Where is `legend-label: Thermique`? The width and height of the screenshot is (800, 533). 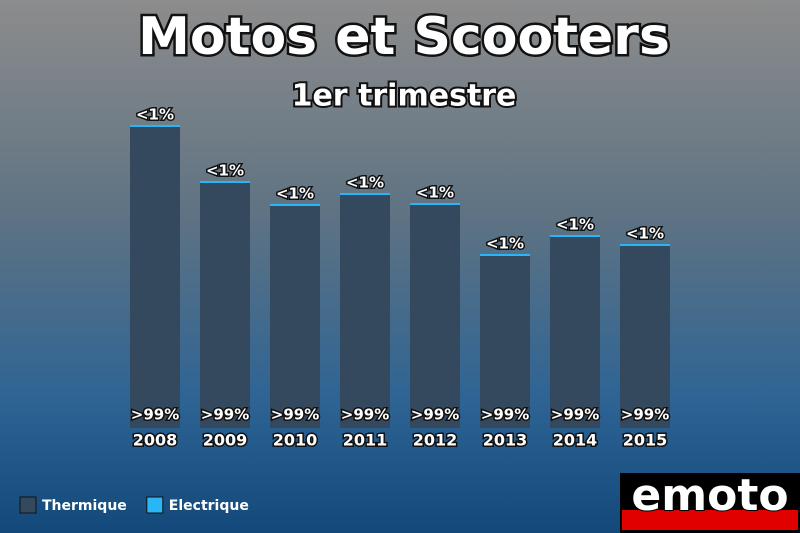
legend-label: Thermique is located at coordinates (84, 506).